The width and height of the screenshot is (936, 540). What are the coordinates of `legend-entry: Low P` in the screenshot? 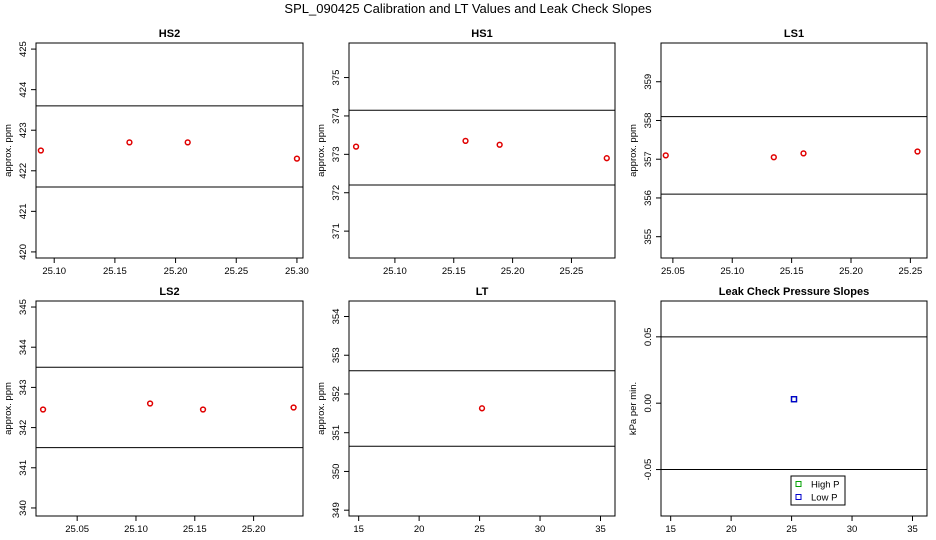 It's located at (824, 498).